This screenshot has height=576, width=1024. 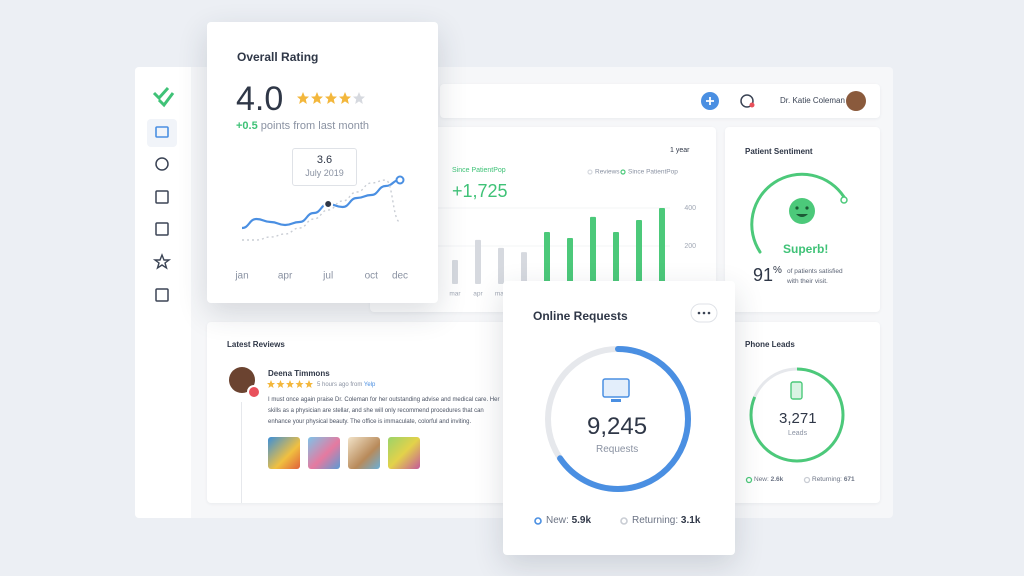 What do you see at coordinates (680, 150) in the screenshot?
I see `range-select: 1 year` at bounding box center [680, 150].